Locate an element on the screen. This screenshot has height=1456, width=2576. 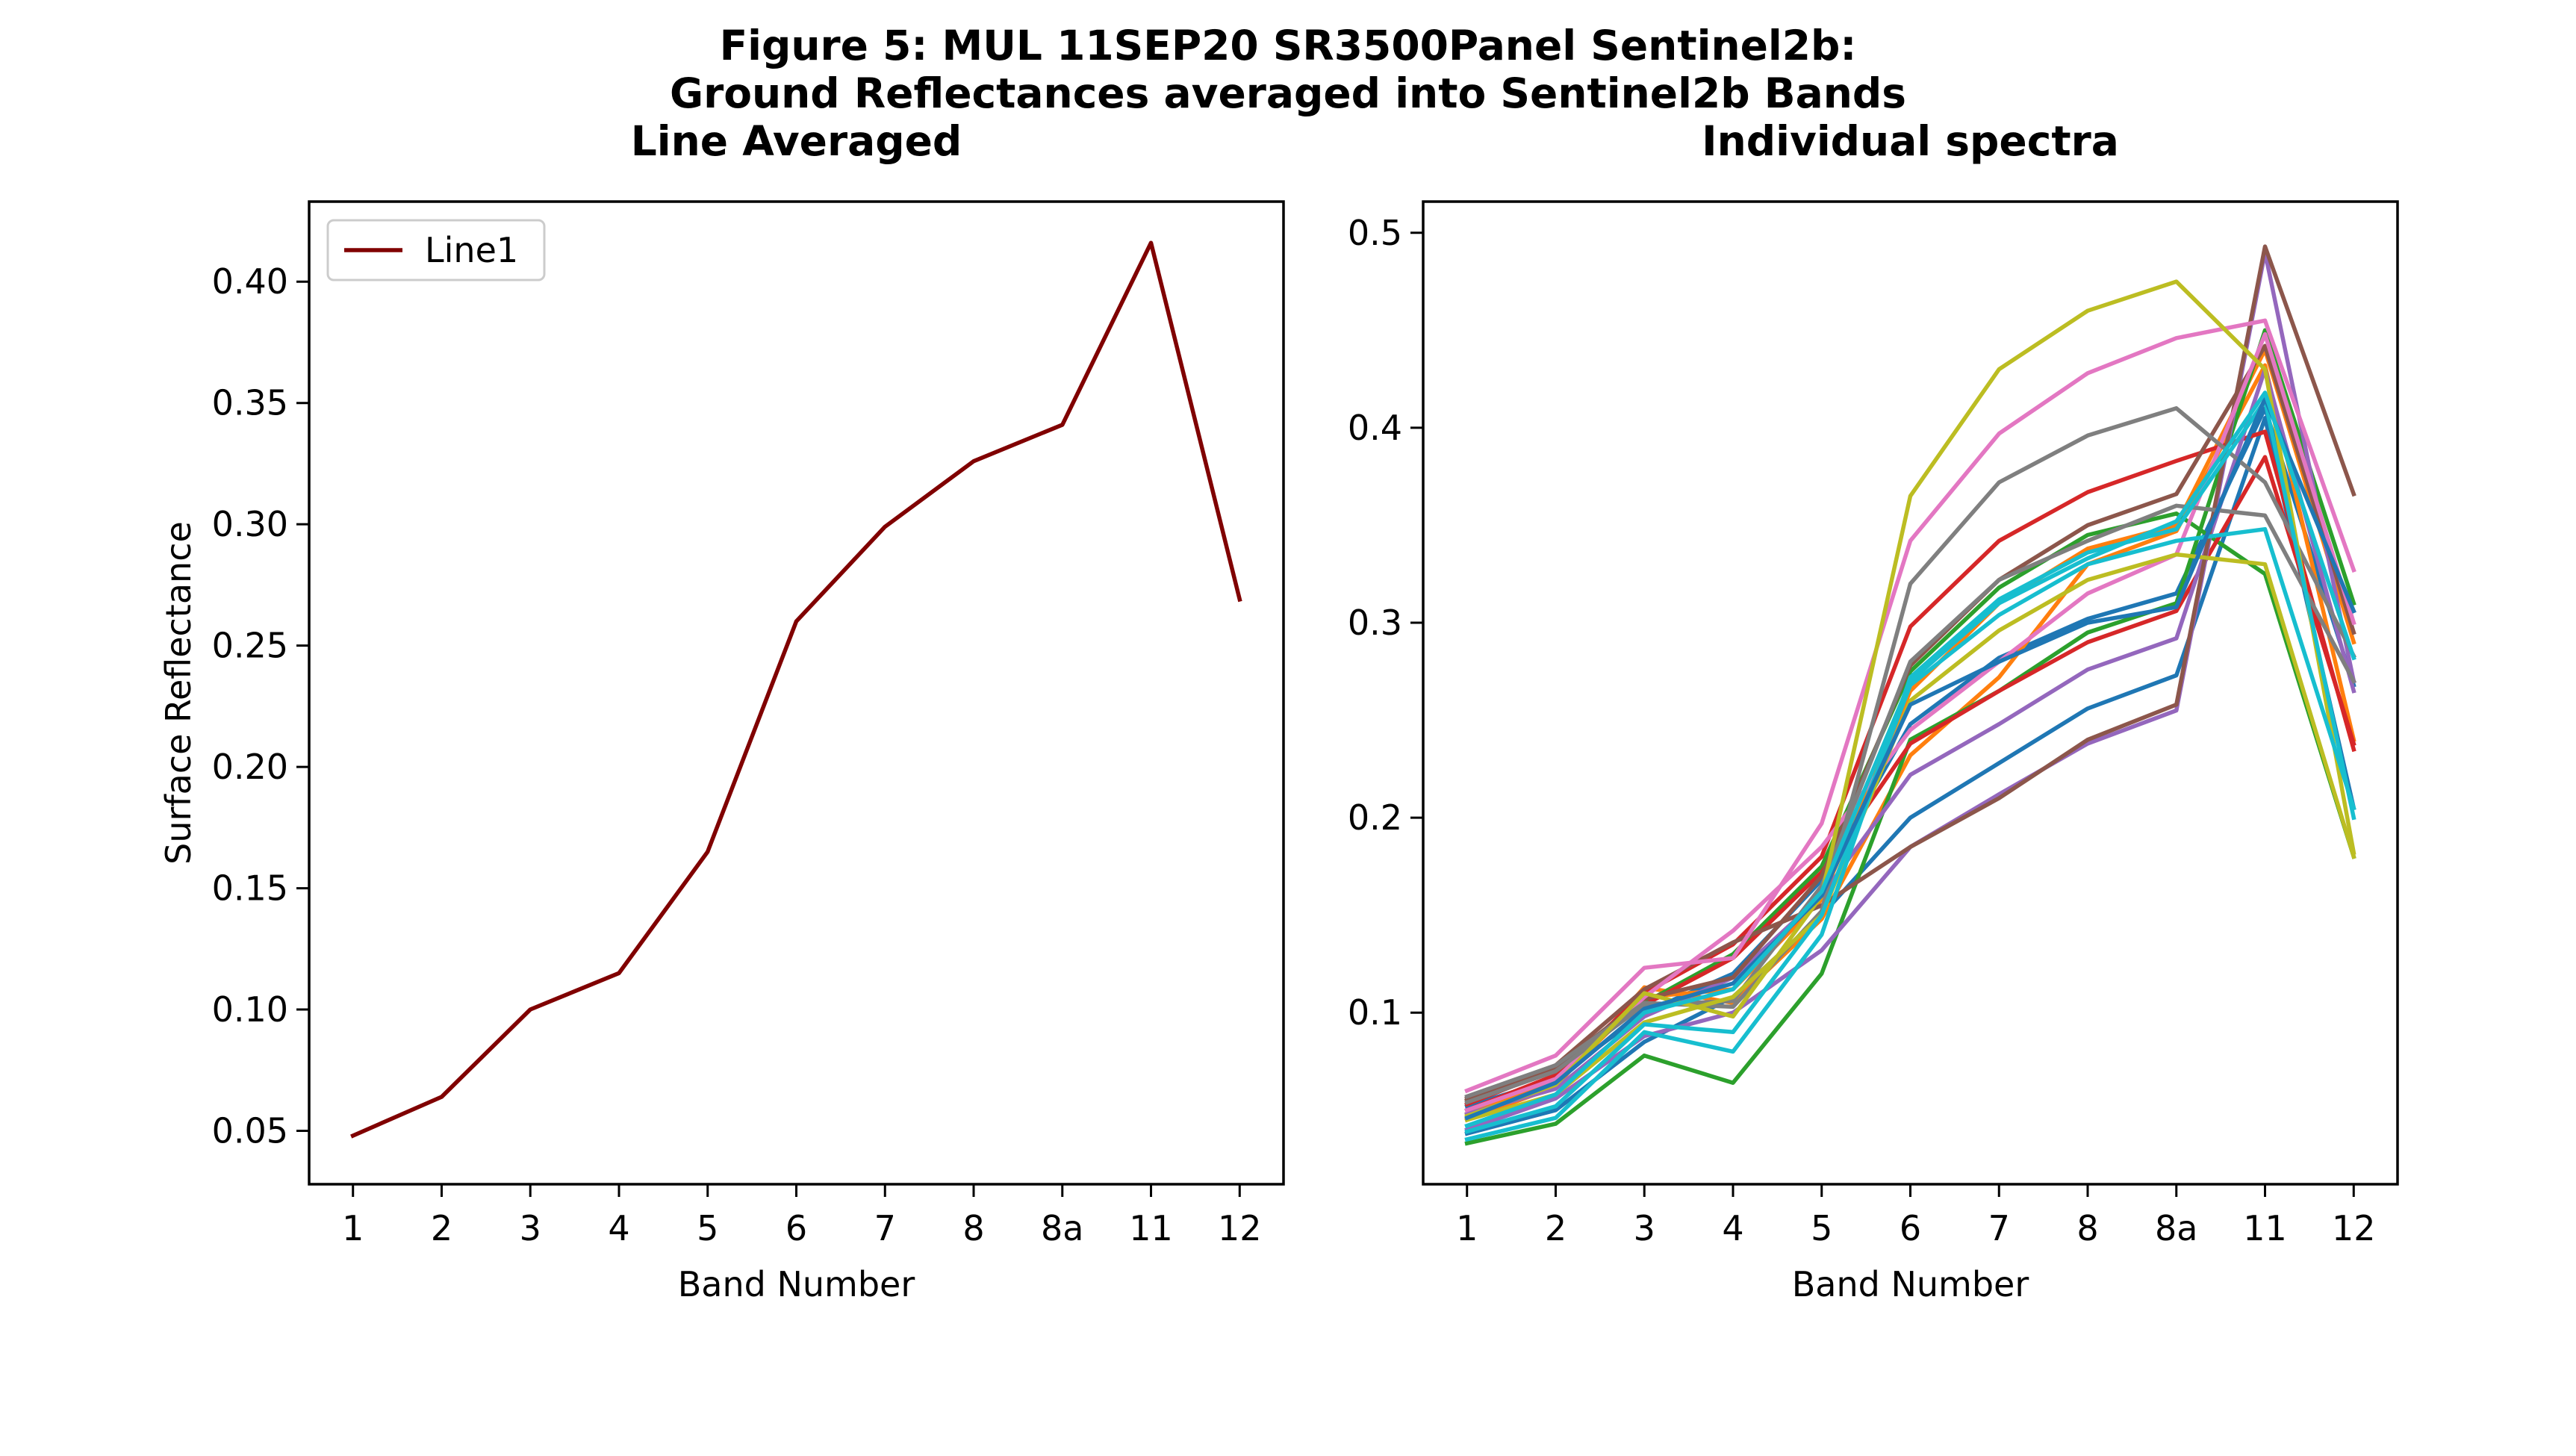
left-x-tick-label: 8a is located at coordinates (1062, 1228).